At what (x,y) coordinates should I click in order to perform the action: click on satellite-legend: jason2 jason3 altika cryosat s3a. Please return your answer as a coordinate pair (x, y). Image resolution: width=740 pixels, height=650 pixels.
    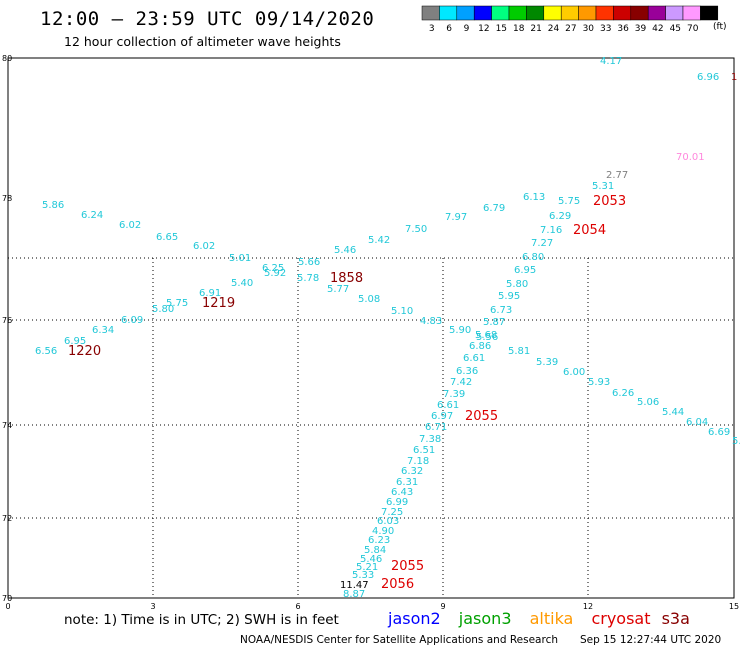
    Looking at the image, I should click on (545, 618).